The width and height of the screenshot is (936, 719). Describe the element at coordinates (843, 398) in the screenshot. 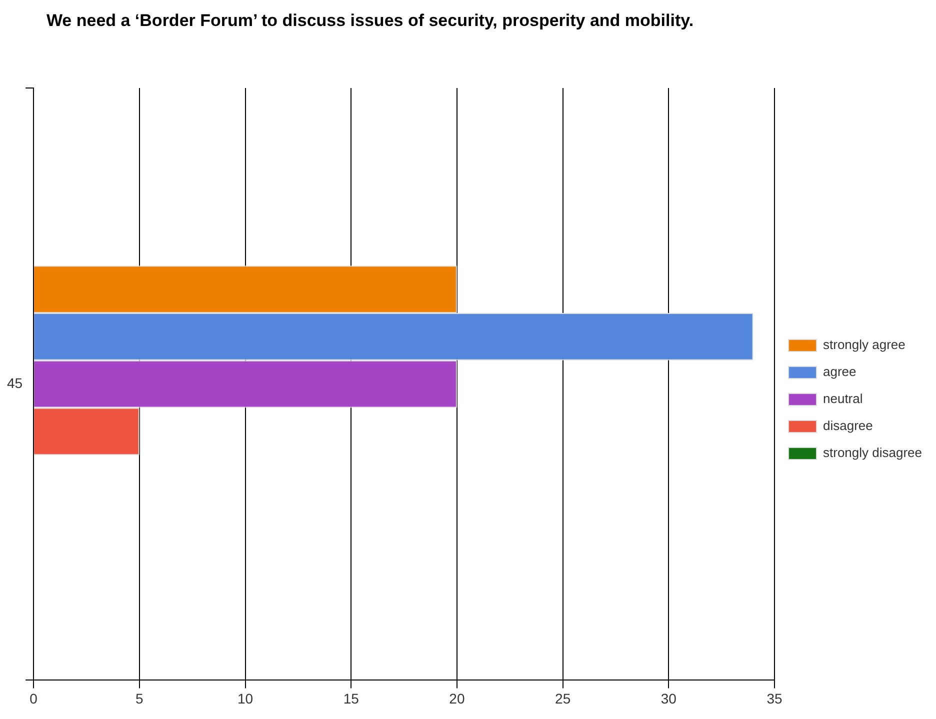

I see `legend-label: neutral` at that location.